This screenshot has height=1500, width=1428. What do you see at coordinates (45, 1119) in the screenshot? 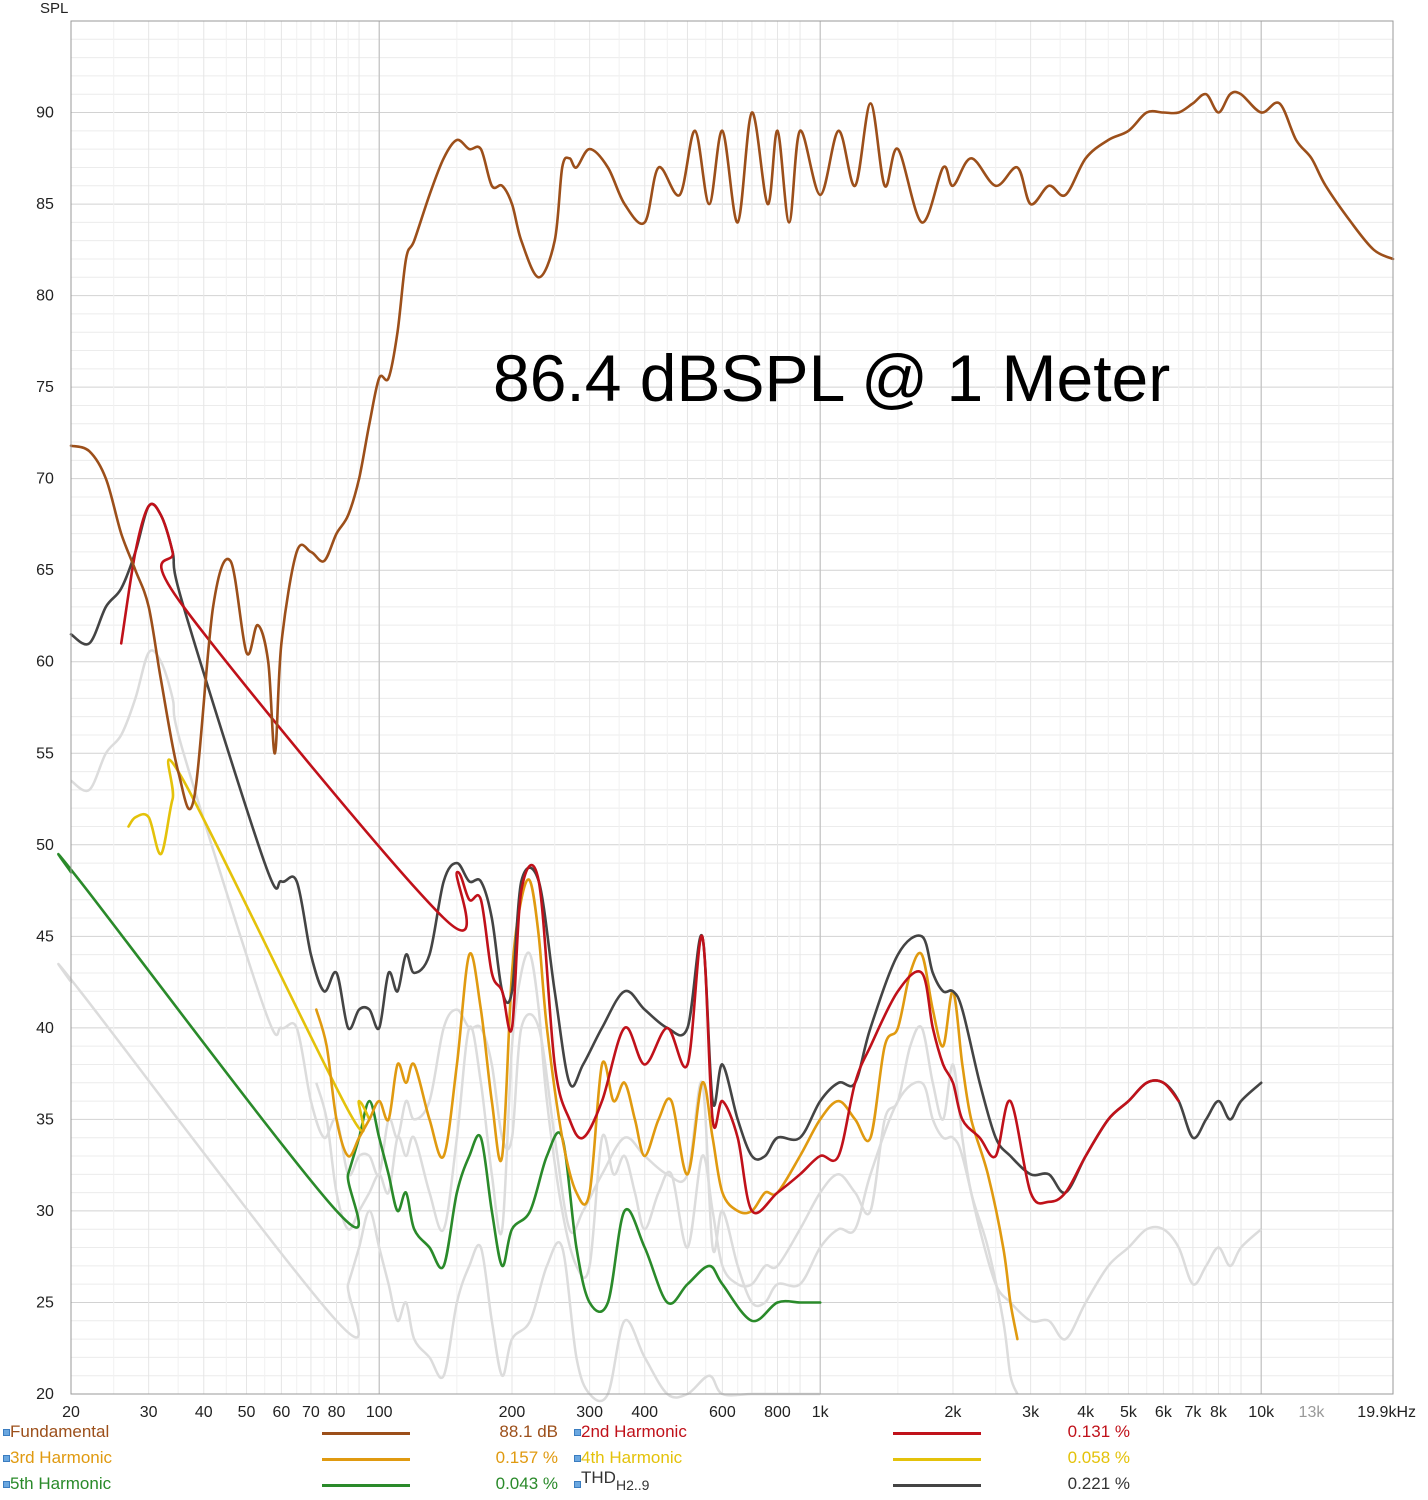
I see `y-tick-label: 35` at bounding box center [45, 1119].